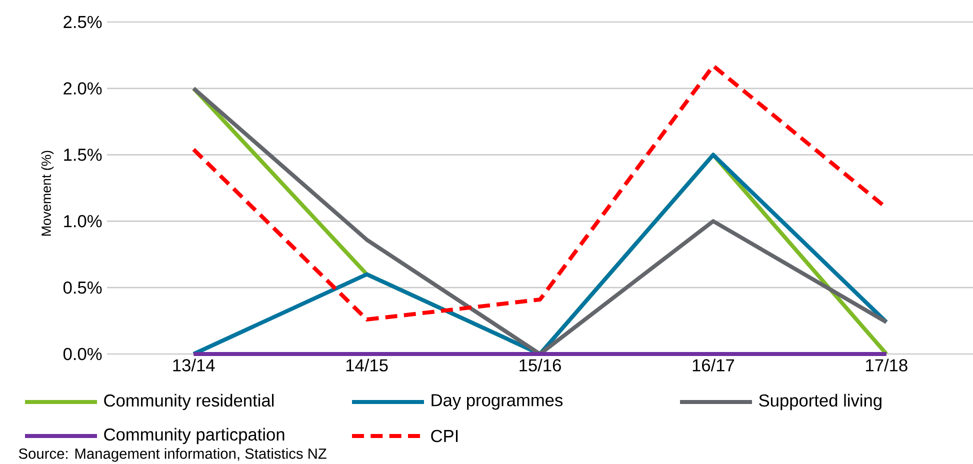 This screenshot has width=973, height=464. I want to click on legend-label: Supported living, so click(820, 402).